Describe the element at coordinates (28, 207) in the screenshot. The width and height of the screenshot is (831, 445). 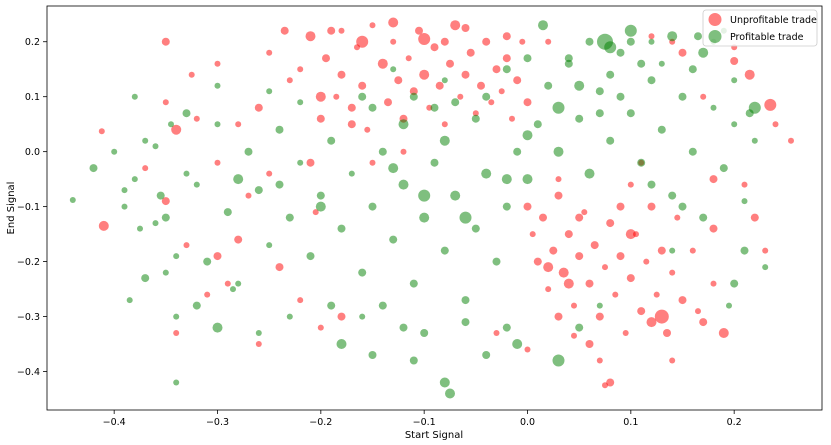
I see `y-tick-label: −0.1` at that location.